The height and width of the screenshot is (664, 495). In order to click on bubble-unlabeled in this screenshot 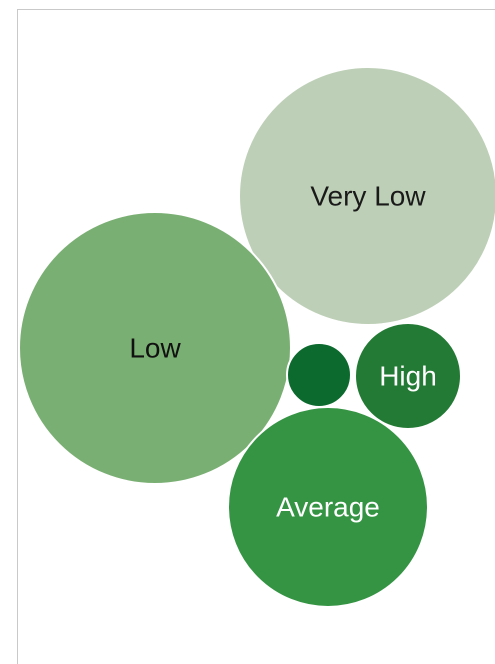, I will do `click(319, 375)`.